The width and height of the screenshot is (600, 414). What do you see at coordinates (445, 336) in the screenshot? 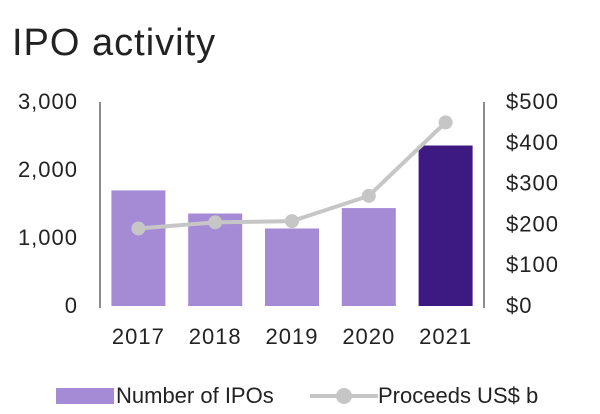
I see `x-tick-label-2021: 2021` at bounding box center [445, 336].